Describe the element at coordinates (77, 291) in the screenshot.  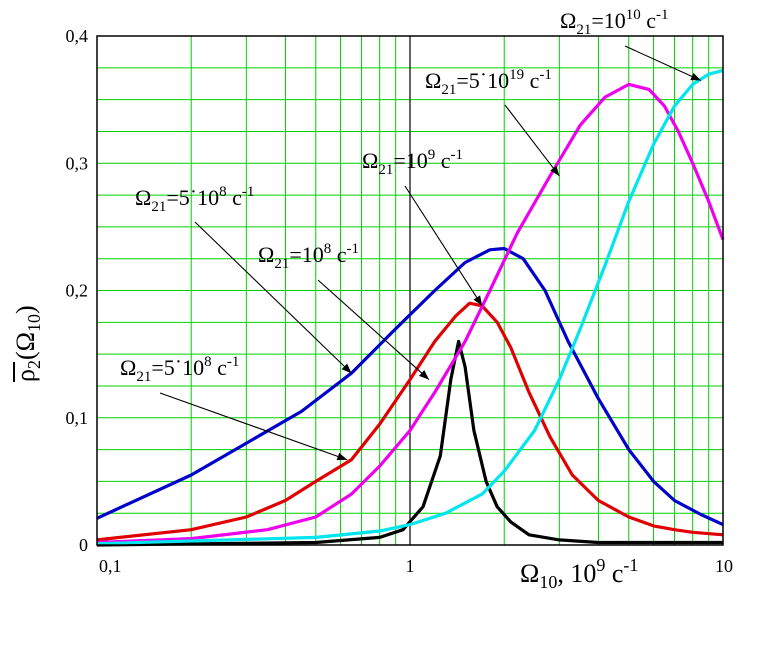
I see `y-tick-label: 0,2` at that location.